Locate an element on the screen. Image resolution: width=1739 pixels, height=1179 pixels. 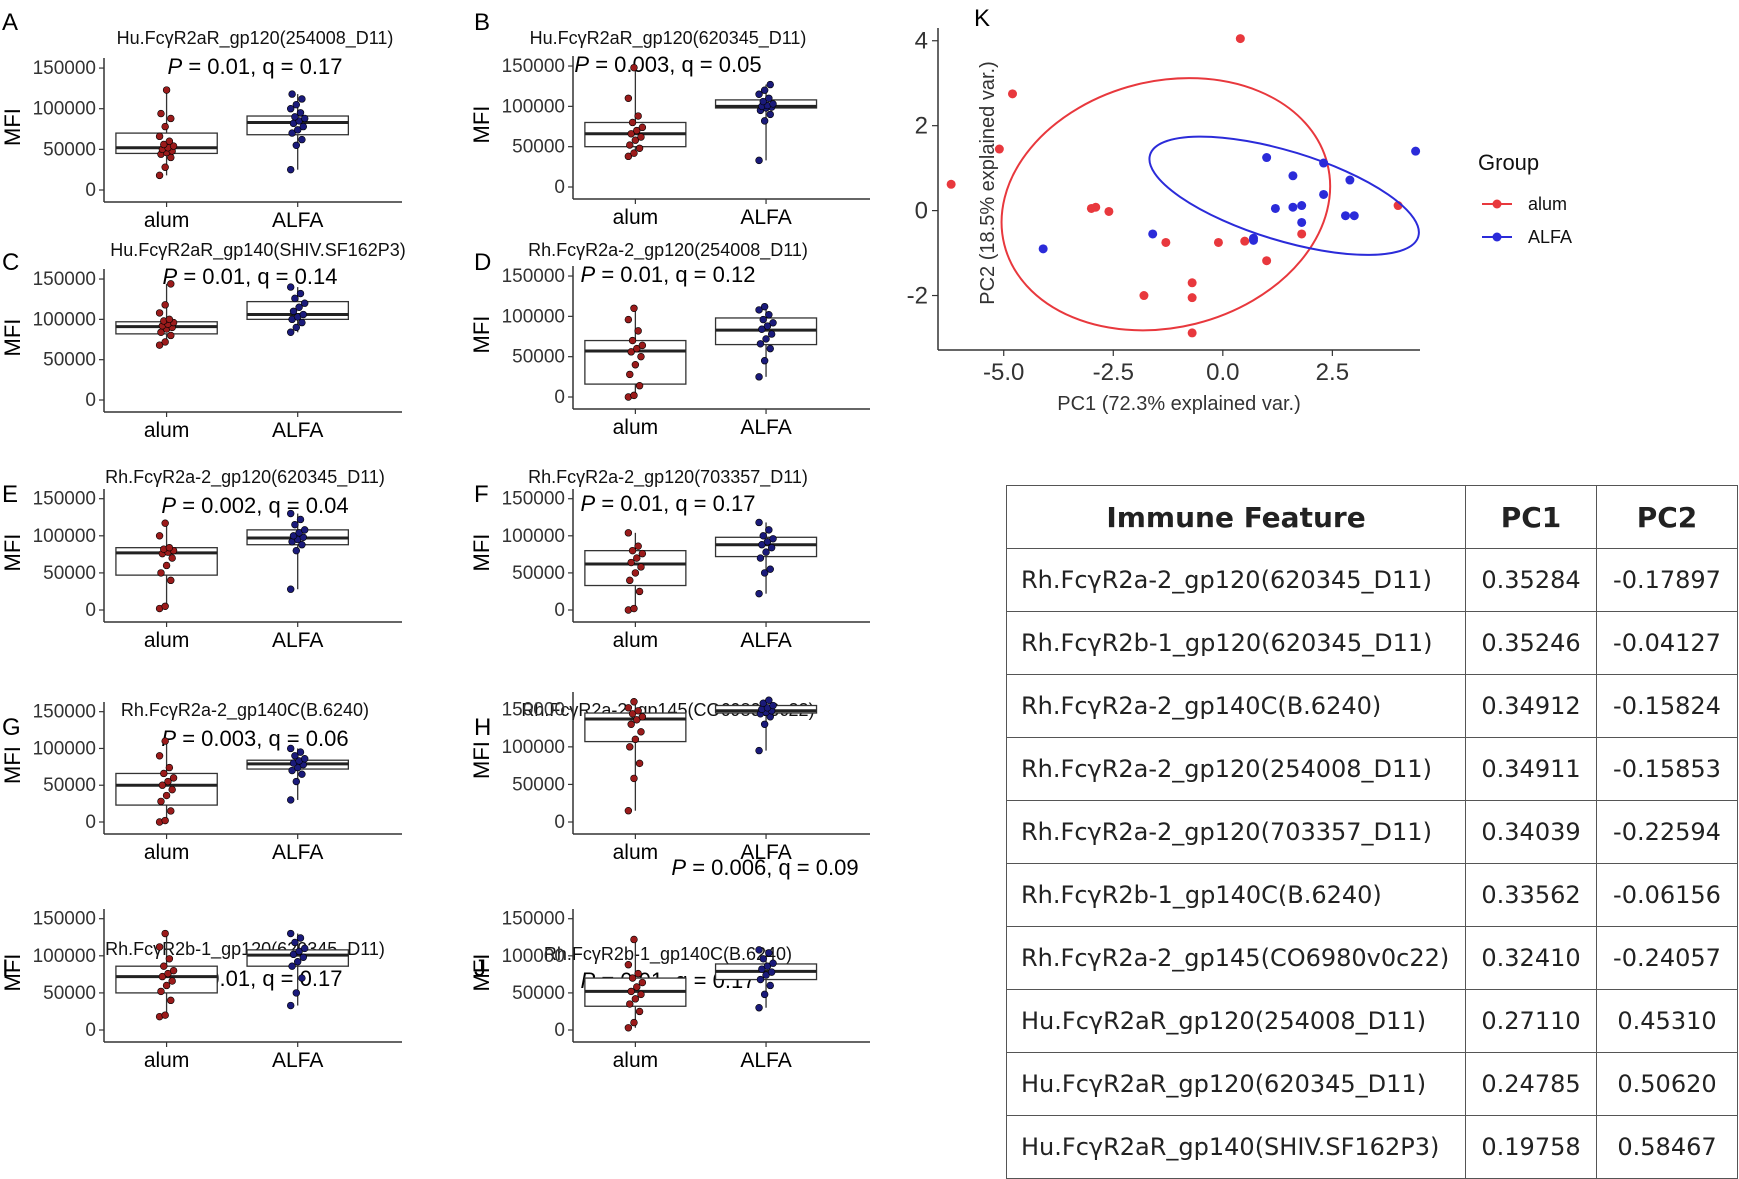
feature-cell: Rh.FcγR2a-2_gp120(254008_D11) is located at coordinates (1236, 769).